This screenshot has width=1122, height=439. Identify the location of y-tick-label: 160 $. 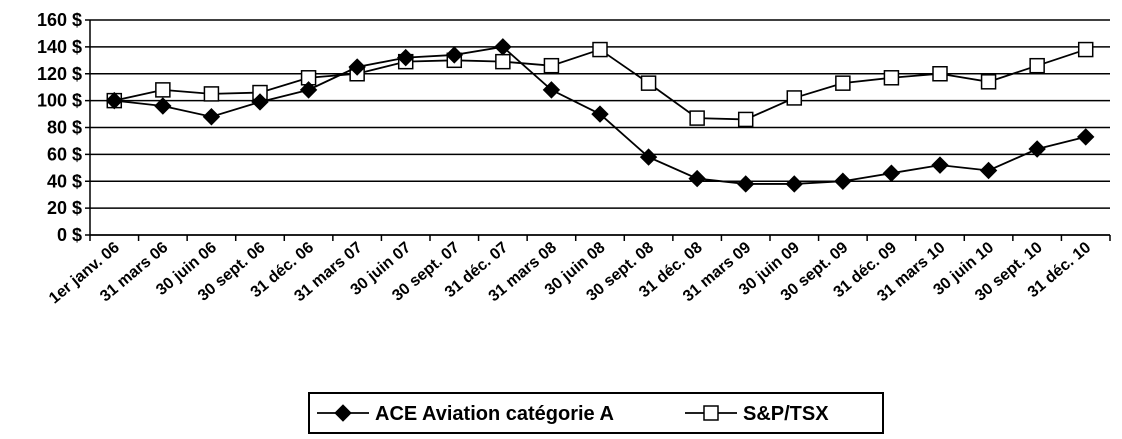
(59, 20).